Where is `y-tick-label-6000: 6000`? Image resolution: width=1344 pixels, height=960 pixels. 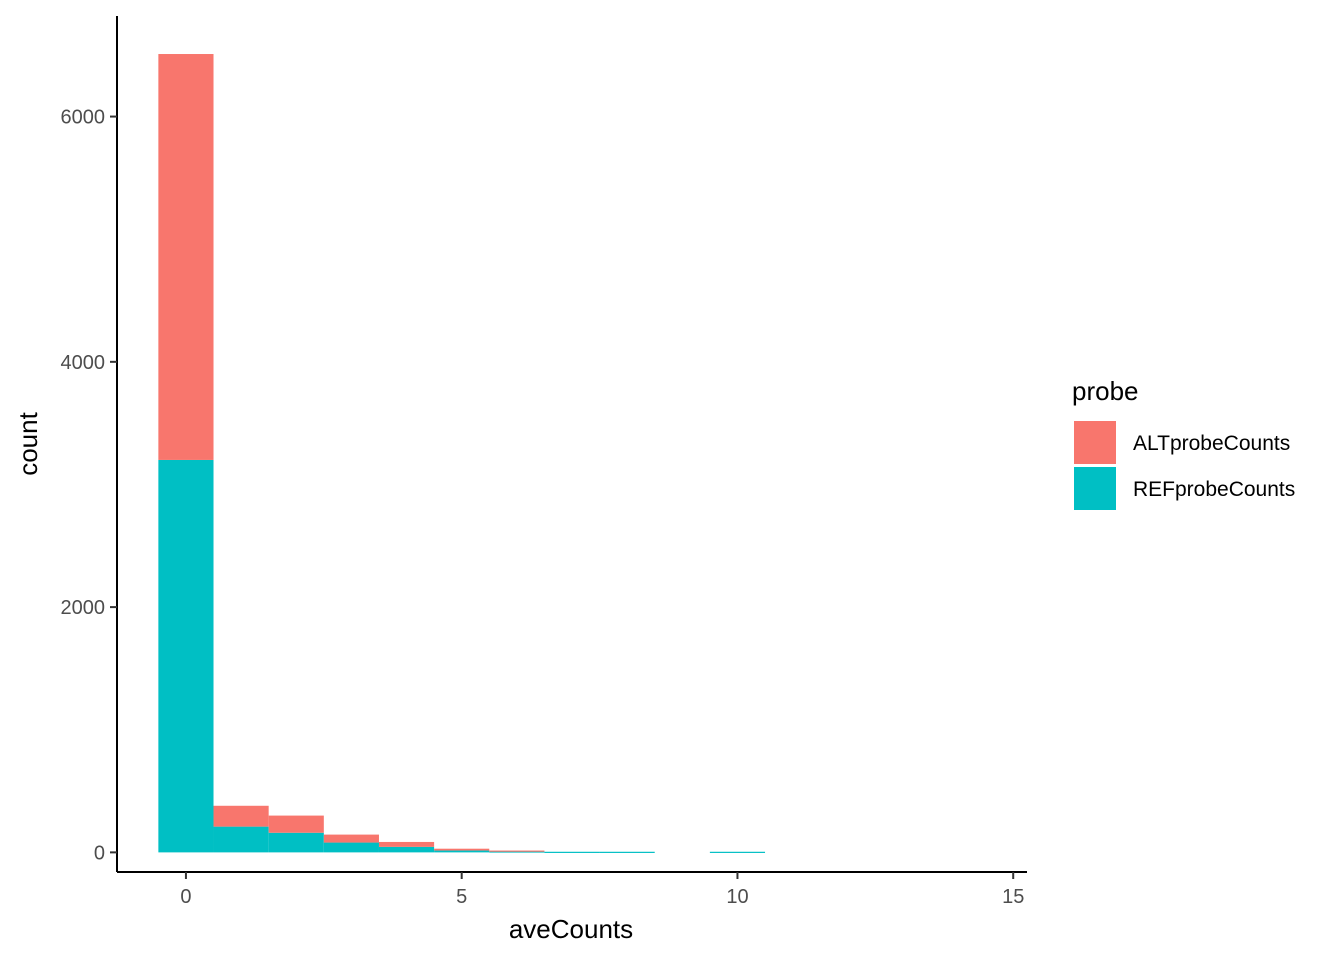
y-tick-label-6000: 6000 is located at coordinates (83, 118).